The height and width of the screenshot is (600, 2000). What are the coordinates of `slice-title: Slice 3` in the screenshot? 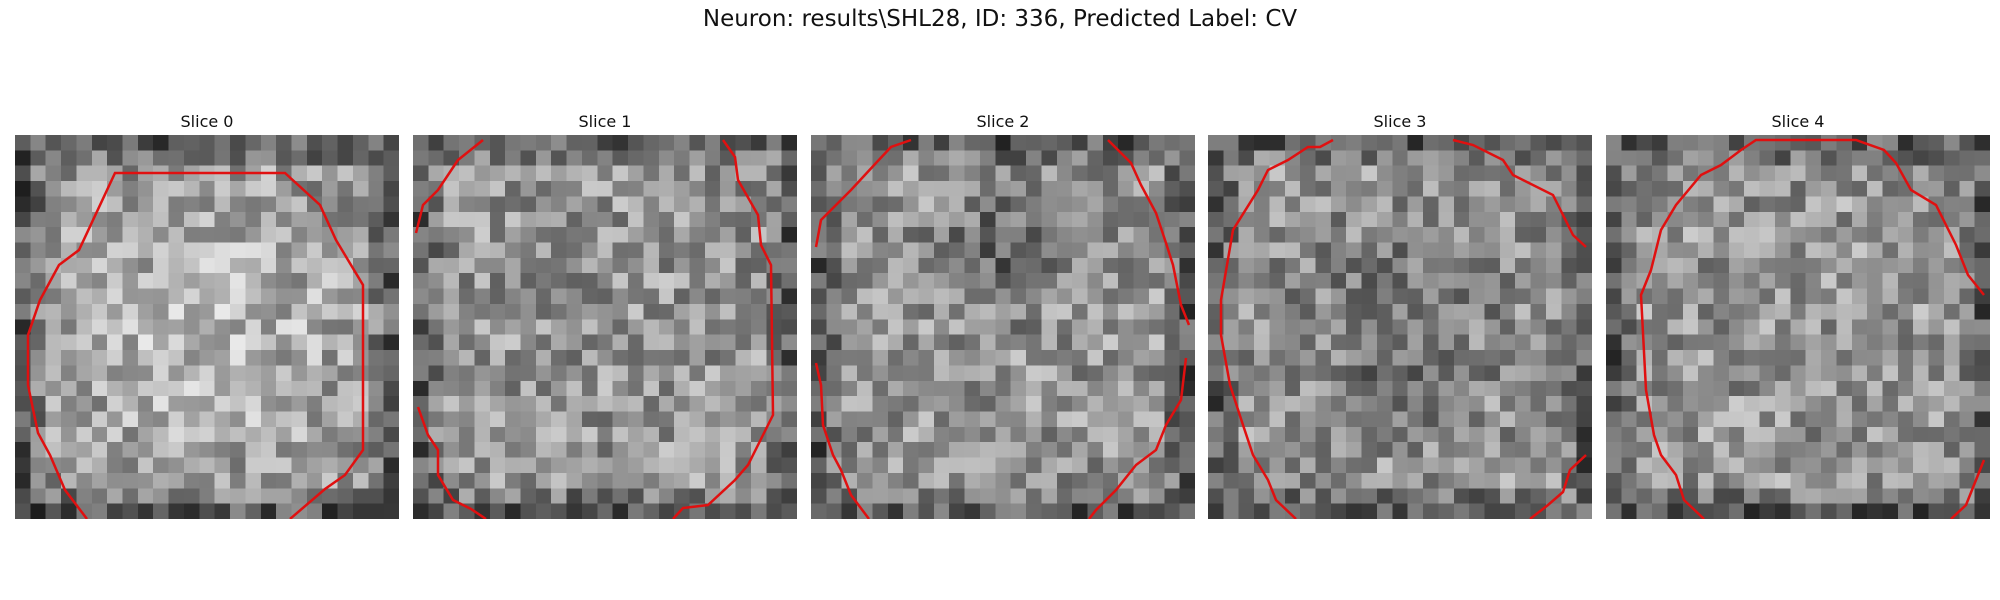 It's located at (1400, 122).